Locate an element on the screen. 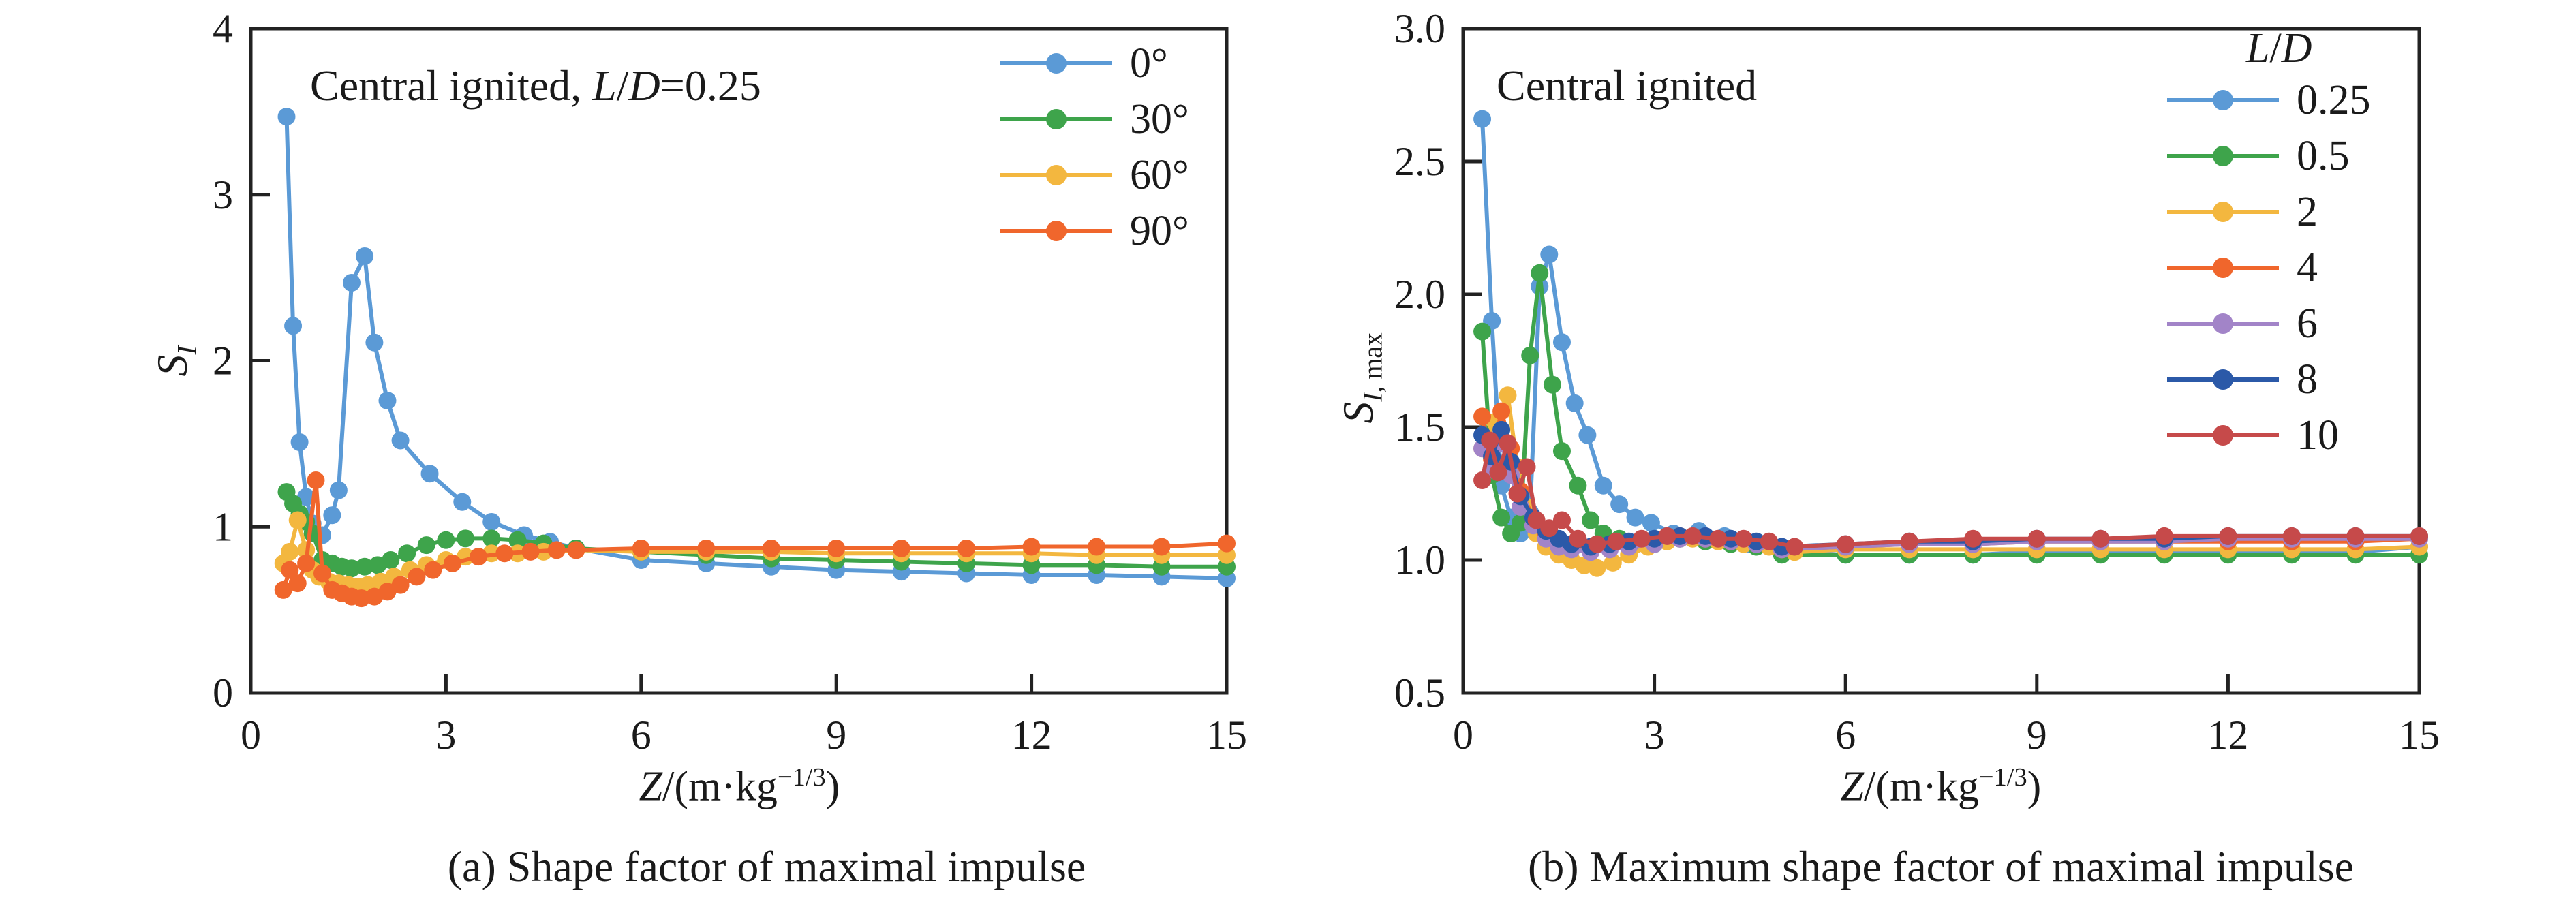  y-tick-label: 2.5 is located at coordinates (1420, 161).